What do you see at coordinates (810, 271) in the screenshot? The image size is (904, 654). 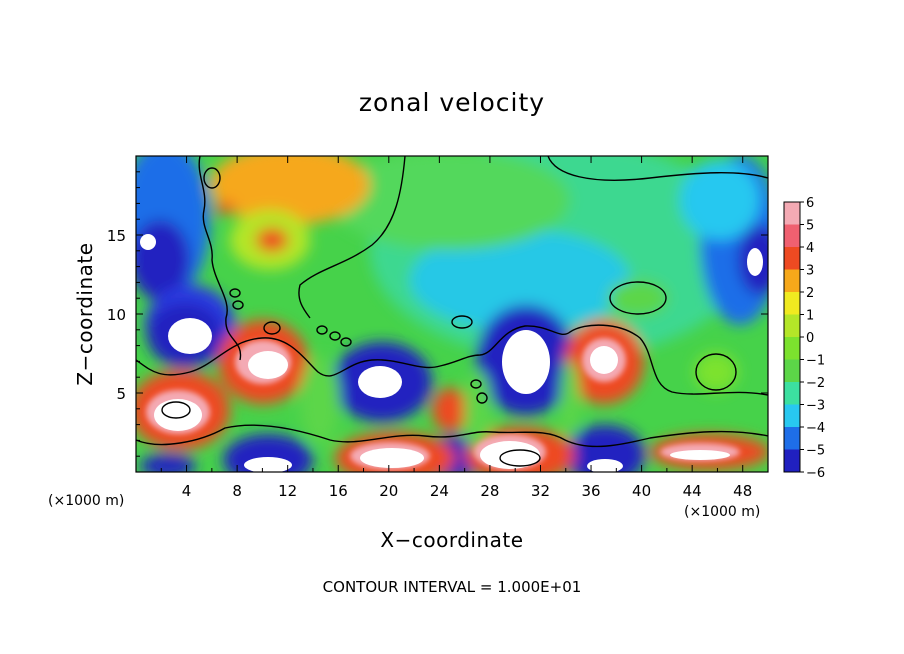 I see `colorbar-level-label: 3` at bounding box center [810, 271].